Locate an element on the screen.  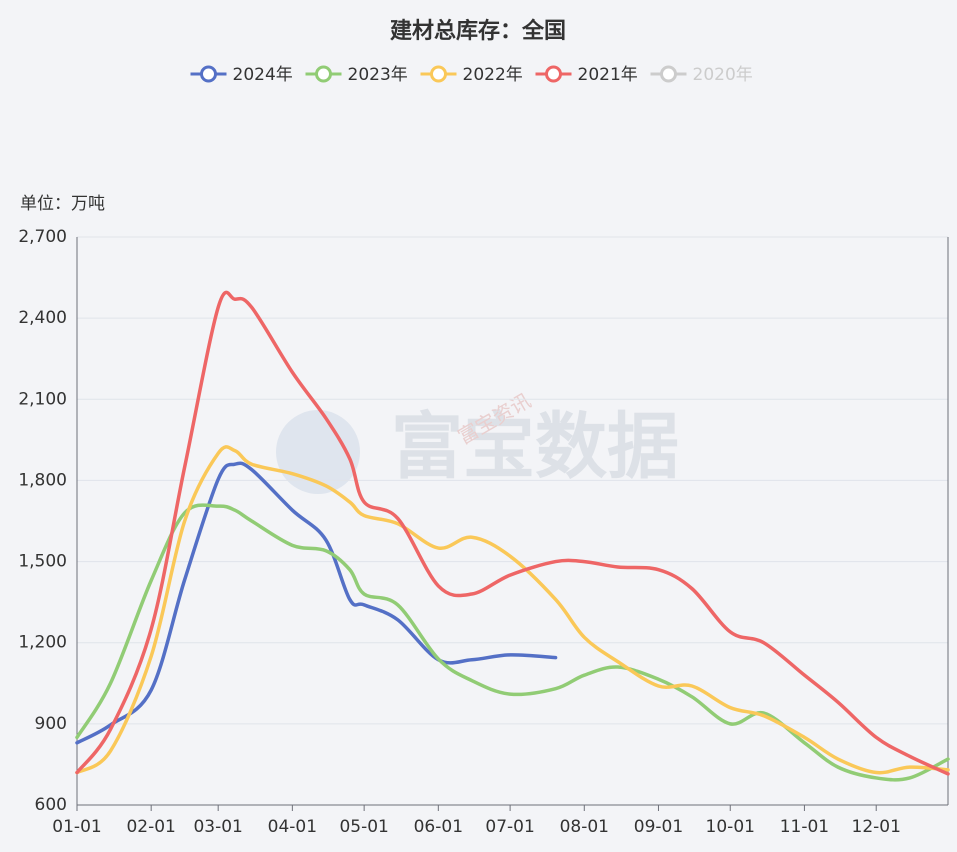
x-tick-label: 08-01 is located at coordinates (584, 827).